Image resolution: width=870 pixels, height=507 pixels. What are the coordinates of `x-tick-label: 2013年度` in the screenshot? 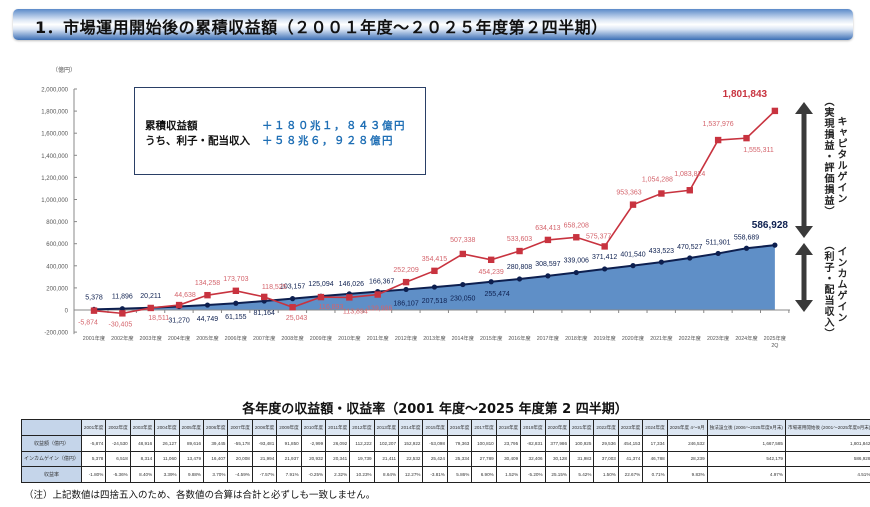 It's located at (434, 338).